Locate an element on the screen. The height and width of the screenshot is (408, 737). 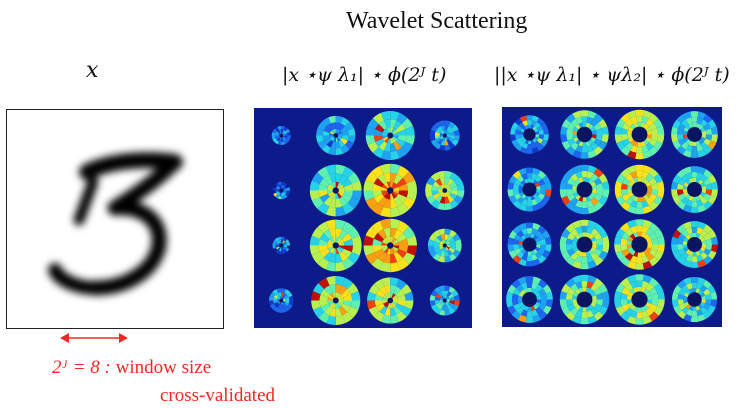
figure-title: Wavelet Scattering is located at coordinates (437, 21).